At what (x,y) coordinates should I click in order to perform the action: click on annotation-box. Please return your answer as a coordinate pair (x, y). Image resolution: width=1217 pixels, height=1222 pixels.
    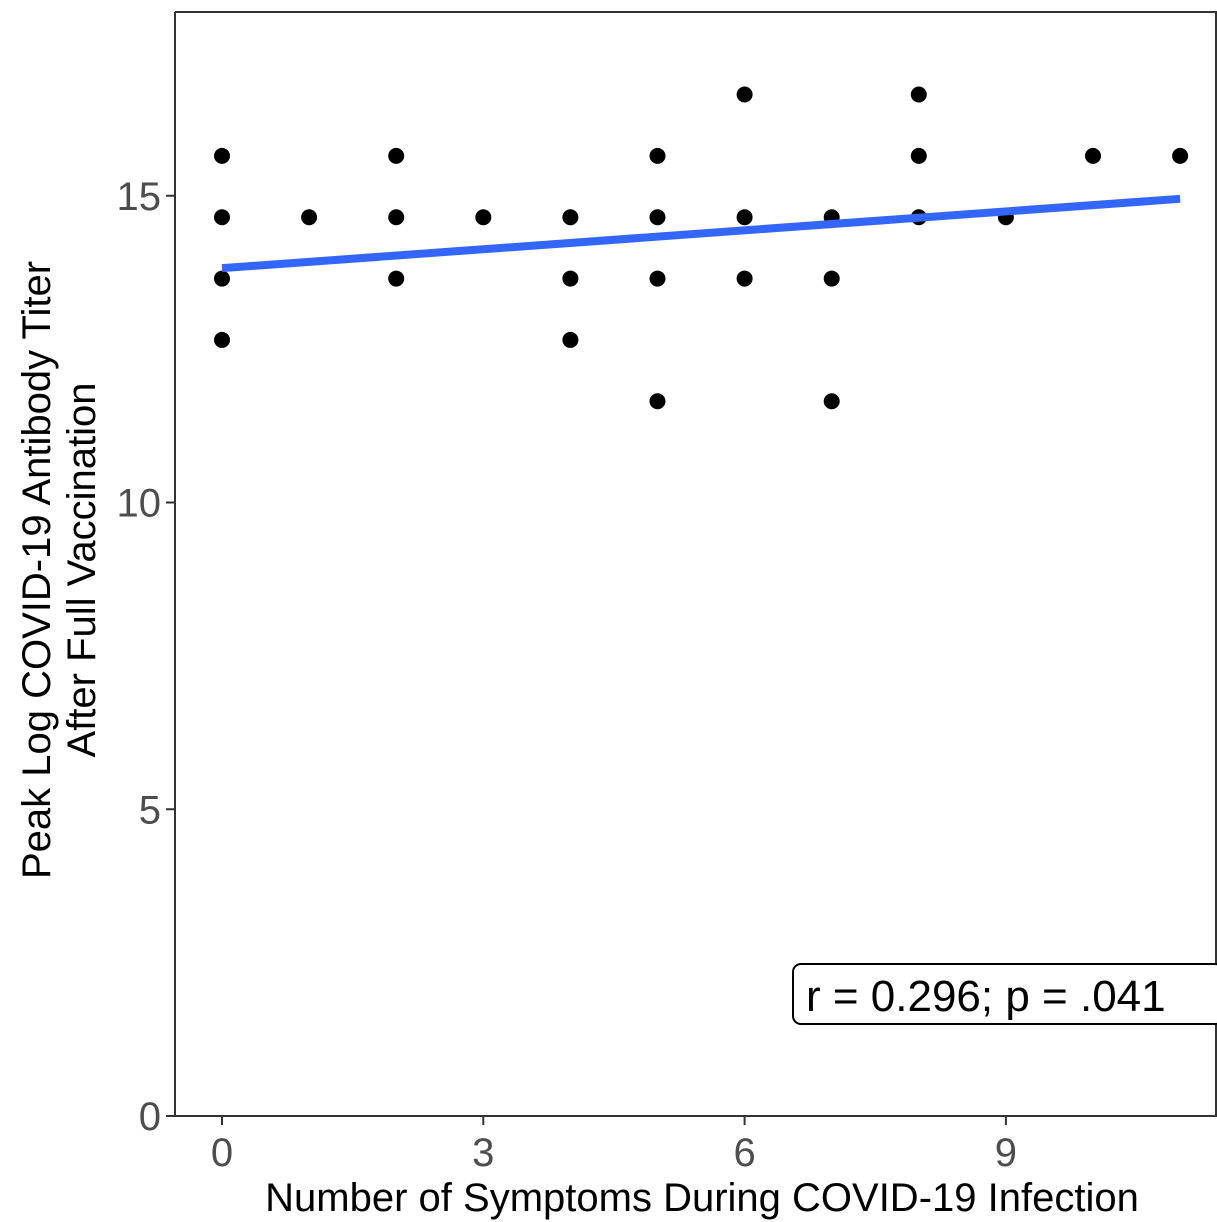
    Looking at the image, I should click on (1004, 994).